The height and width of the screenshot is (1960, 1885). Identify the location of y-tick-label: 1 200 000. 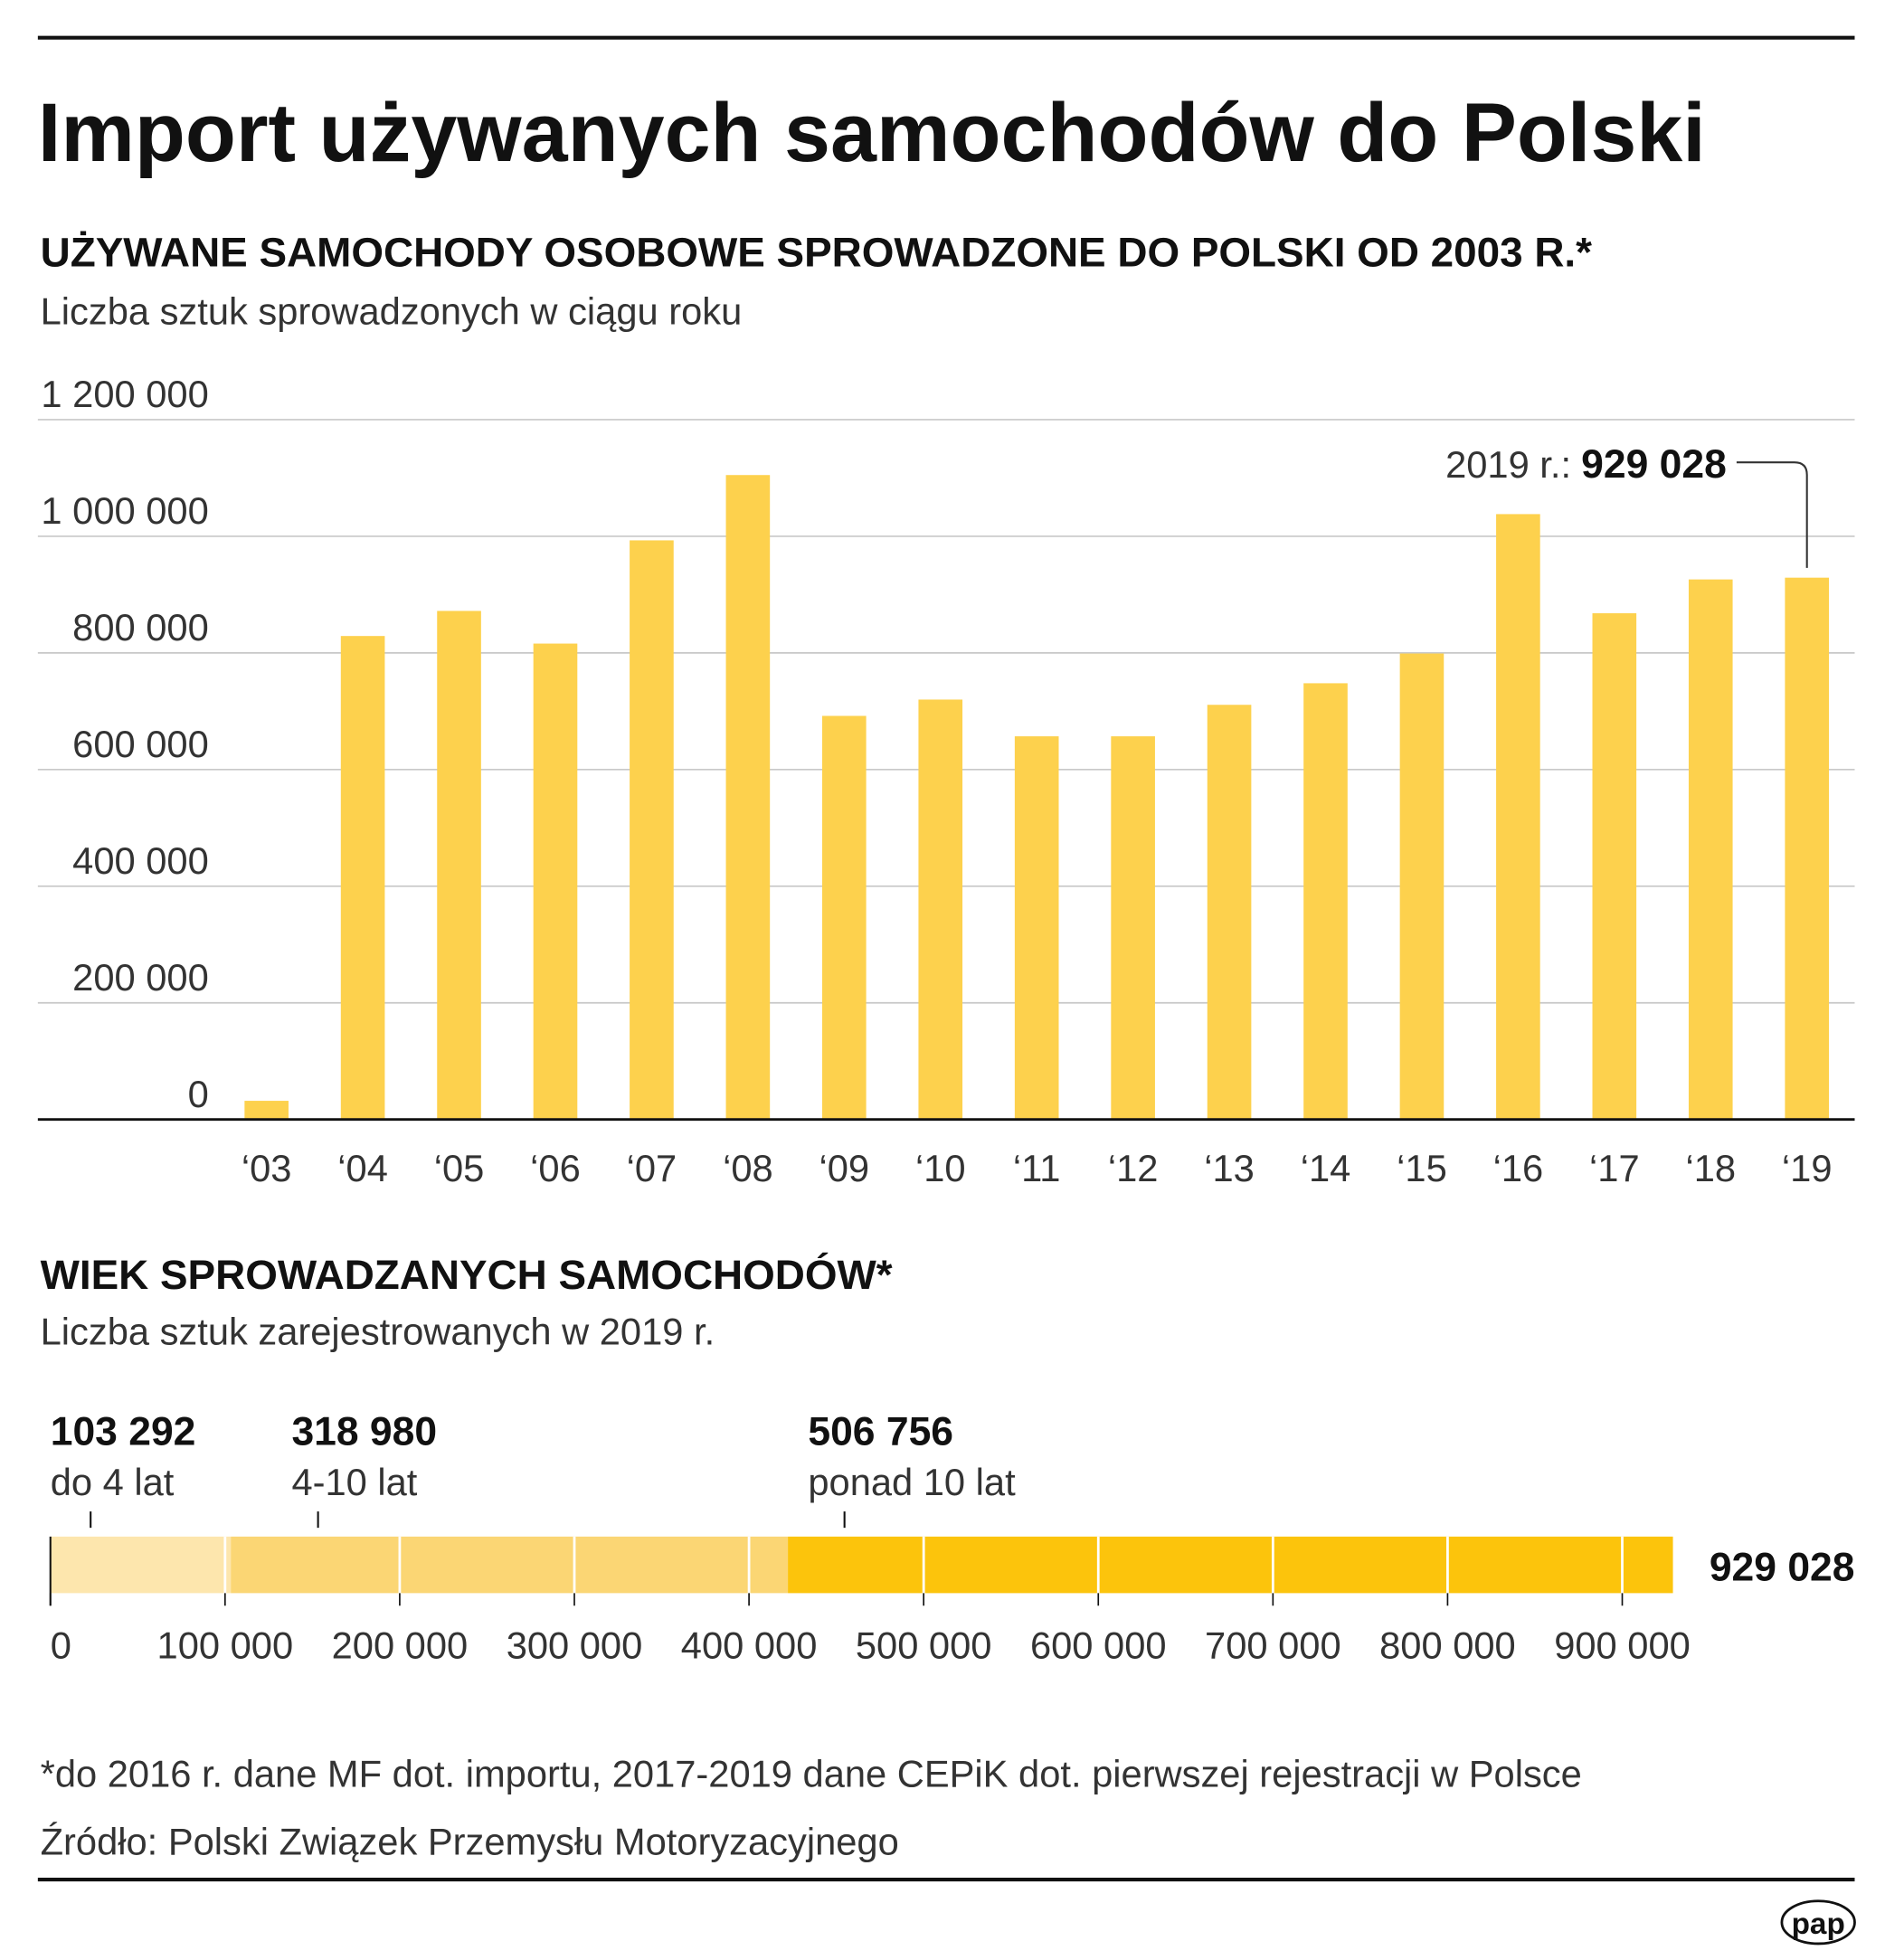
(124, 394).